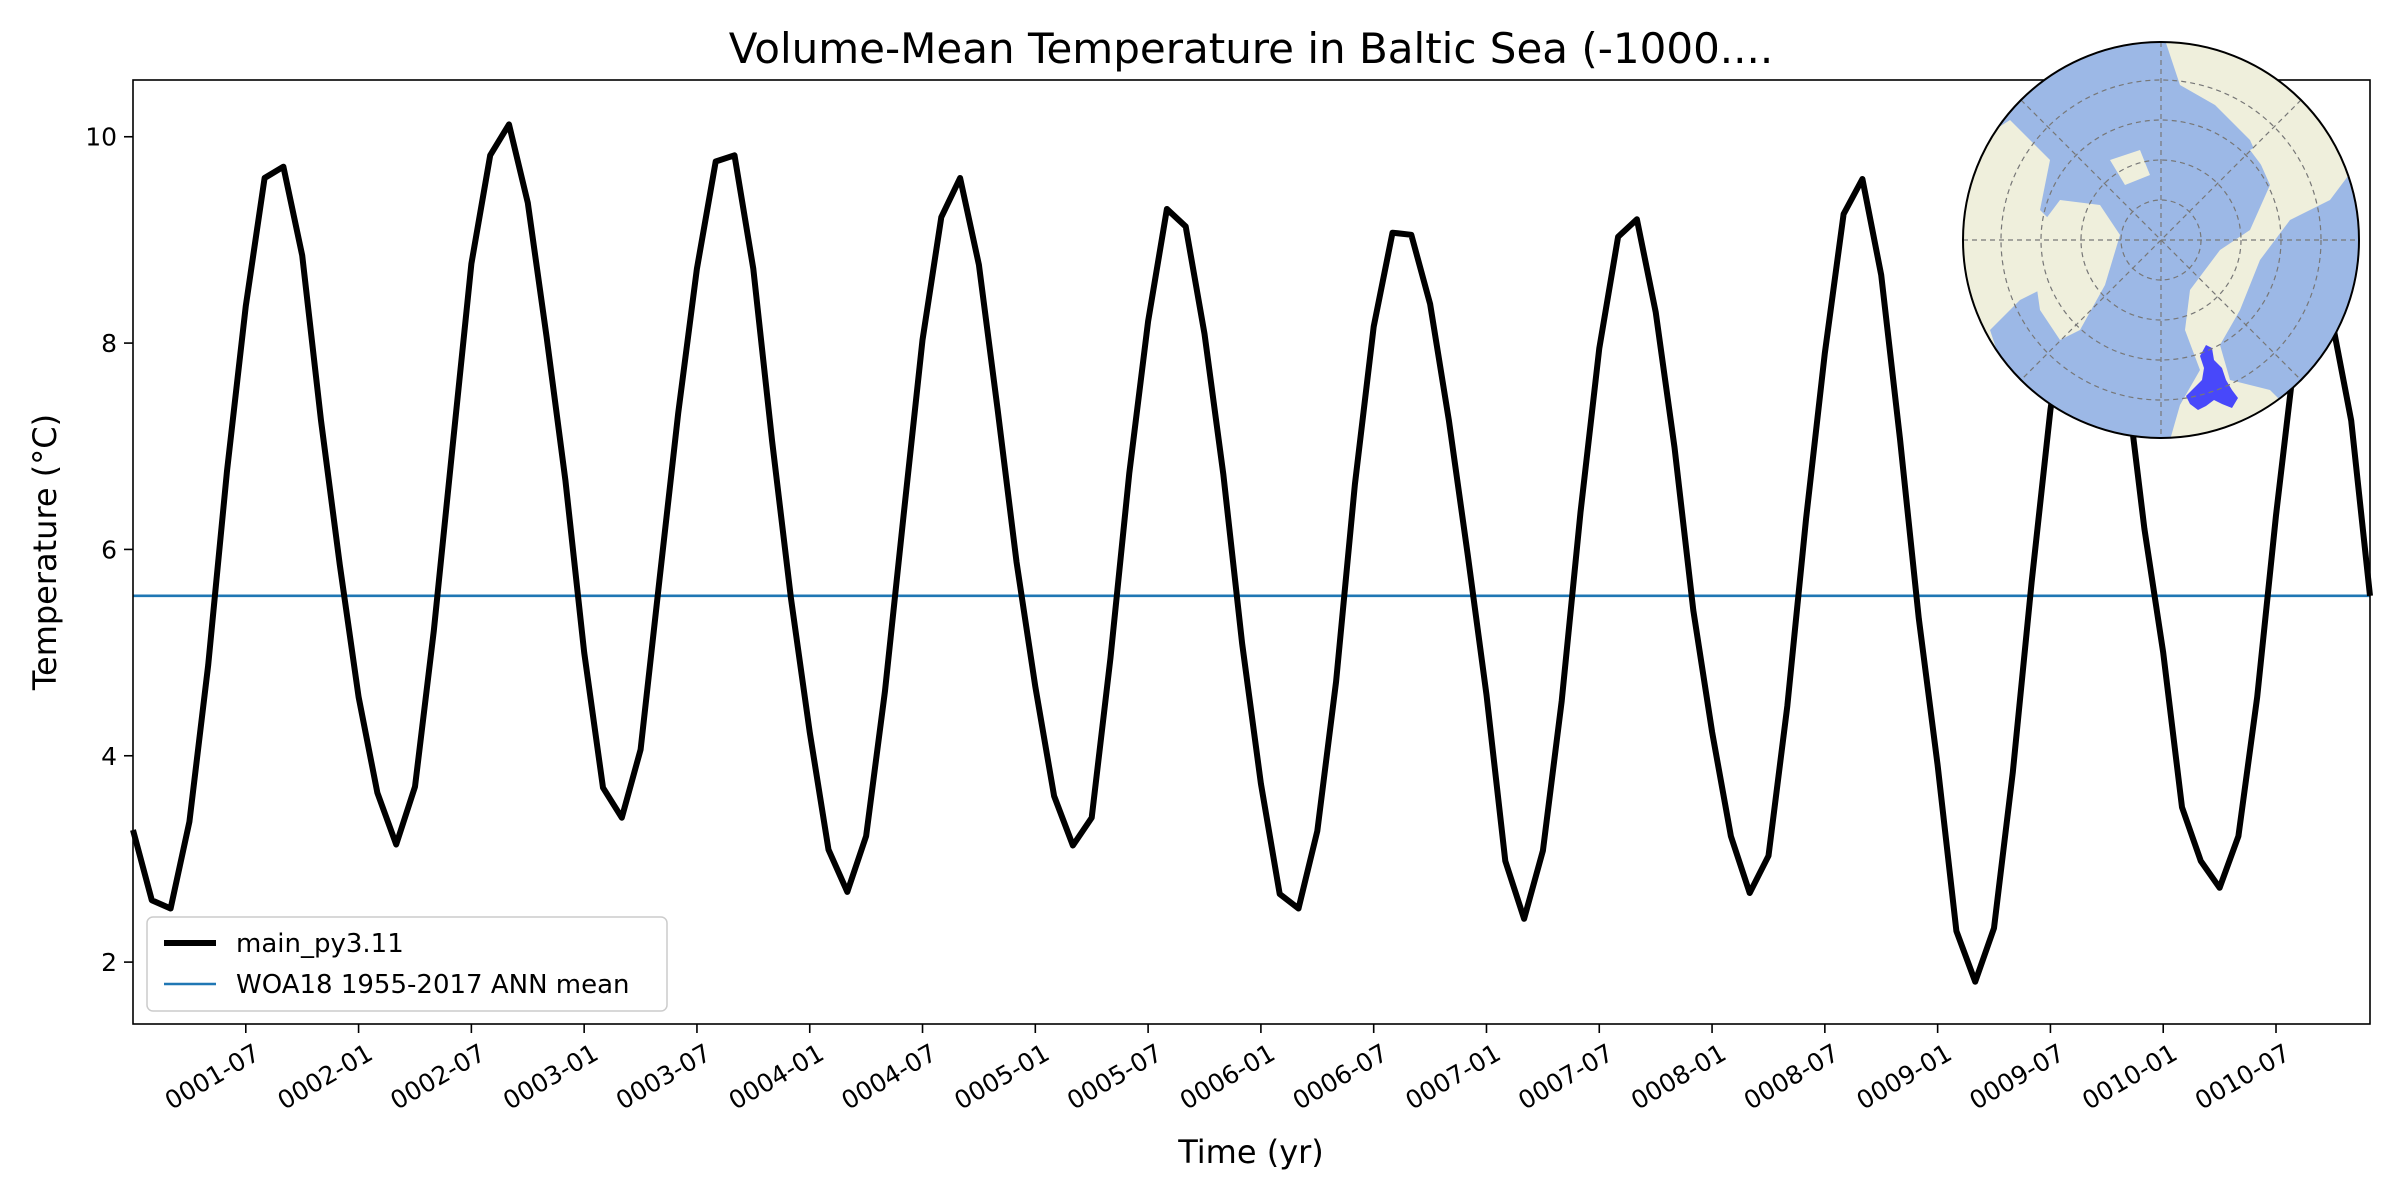 The height and width of the screenshot is (1200, 2400). What do you see at coordinates (437, 1076) in the screenshot?
I see `x-tick-label: 0002-07` at bounding box center [437, 1076].